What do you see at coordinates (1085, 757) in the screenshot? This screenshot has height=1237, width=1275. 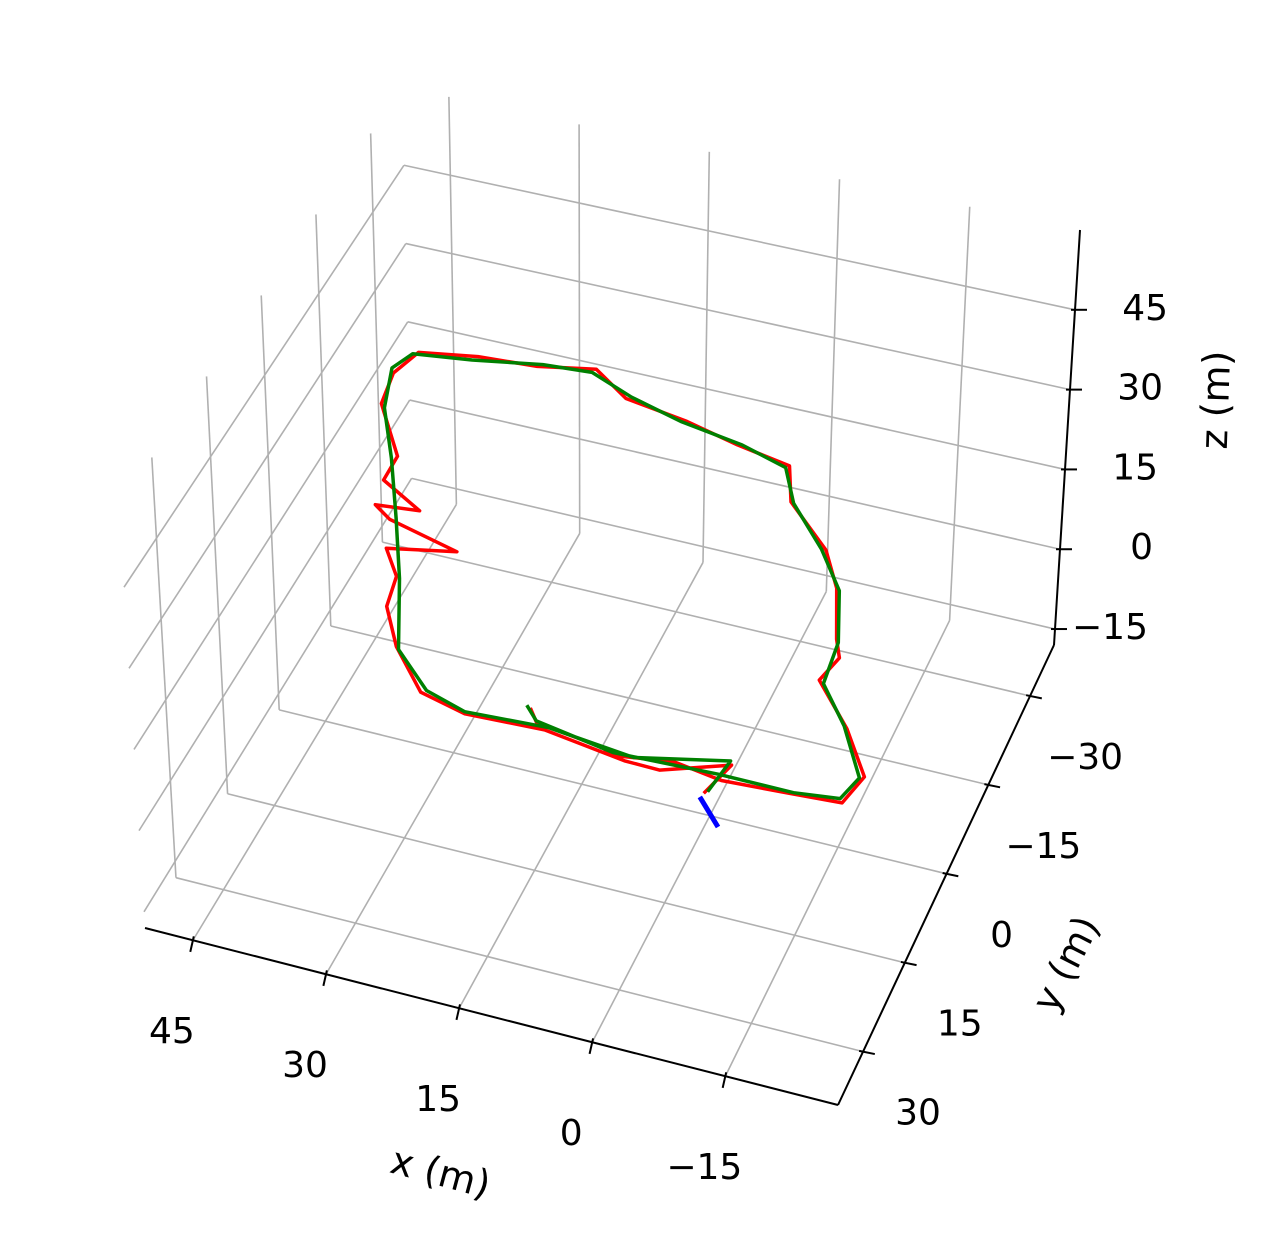 I see `tick-label: −30` at bounding box center [1085, 757].